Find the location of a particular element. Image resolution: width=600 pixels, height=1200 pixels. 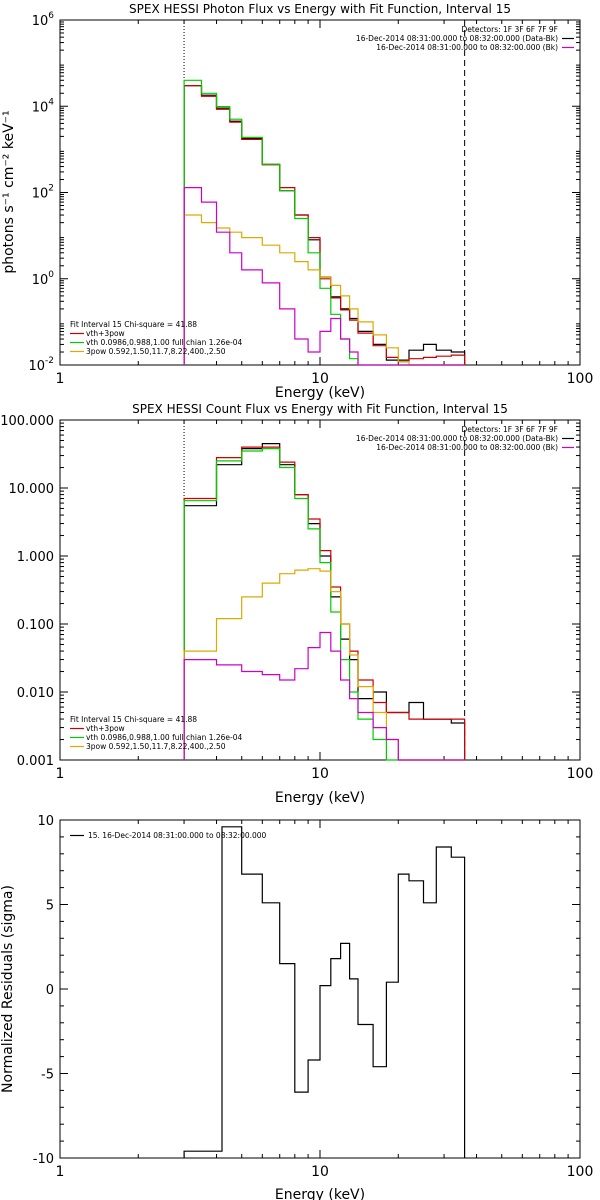

y-tick-label: 100.000 is located at coordinates (27, 421).